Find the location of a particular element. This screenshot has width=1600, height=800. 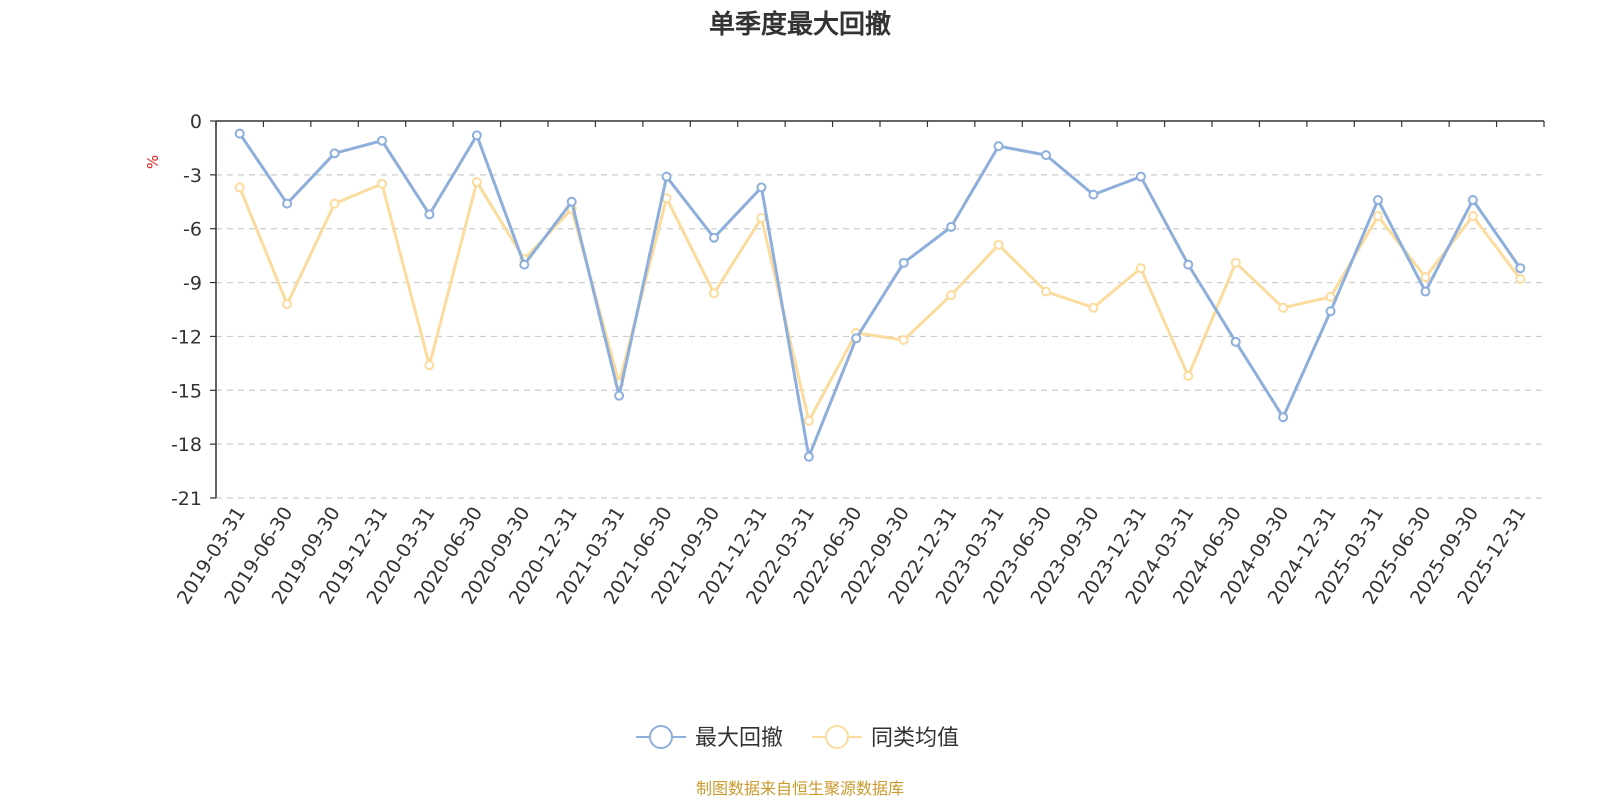

legend-label: 同类均值 is located at coordinates (915, 738).